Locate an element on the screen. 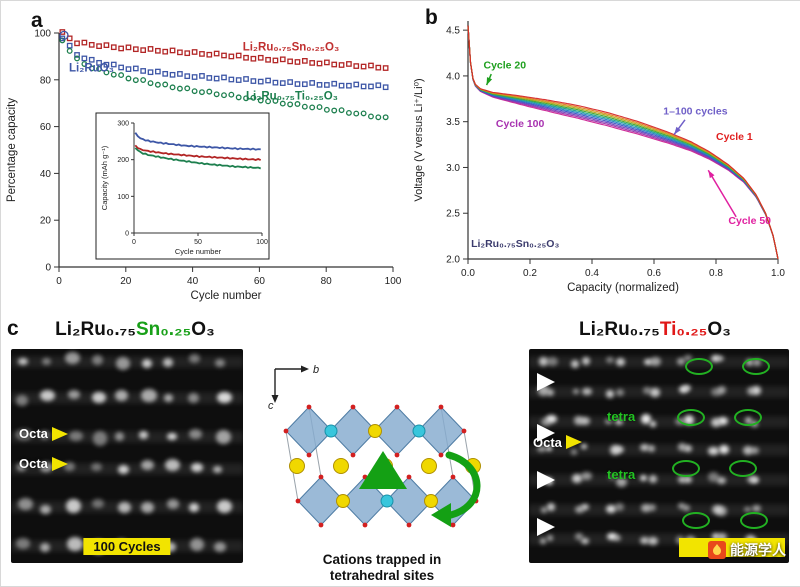 This screenshot has width=800, height=587. left-title-suffix: O₃ is located at coordinates (203, 329).